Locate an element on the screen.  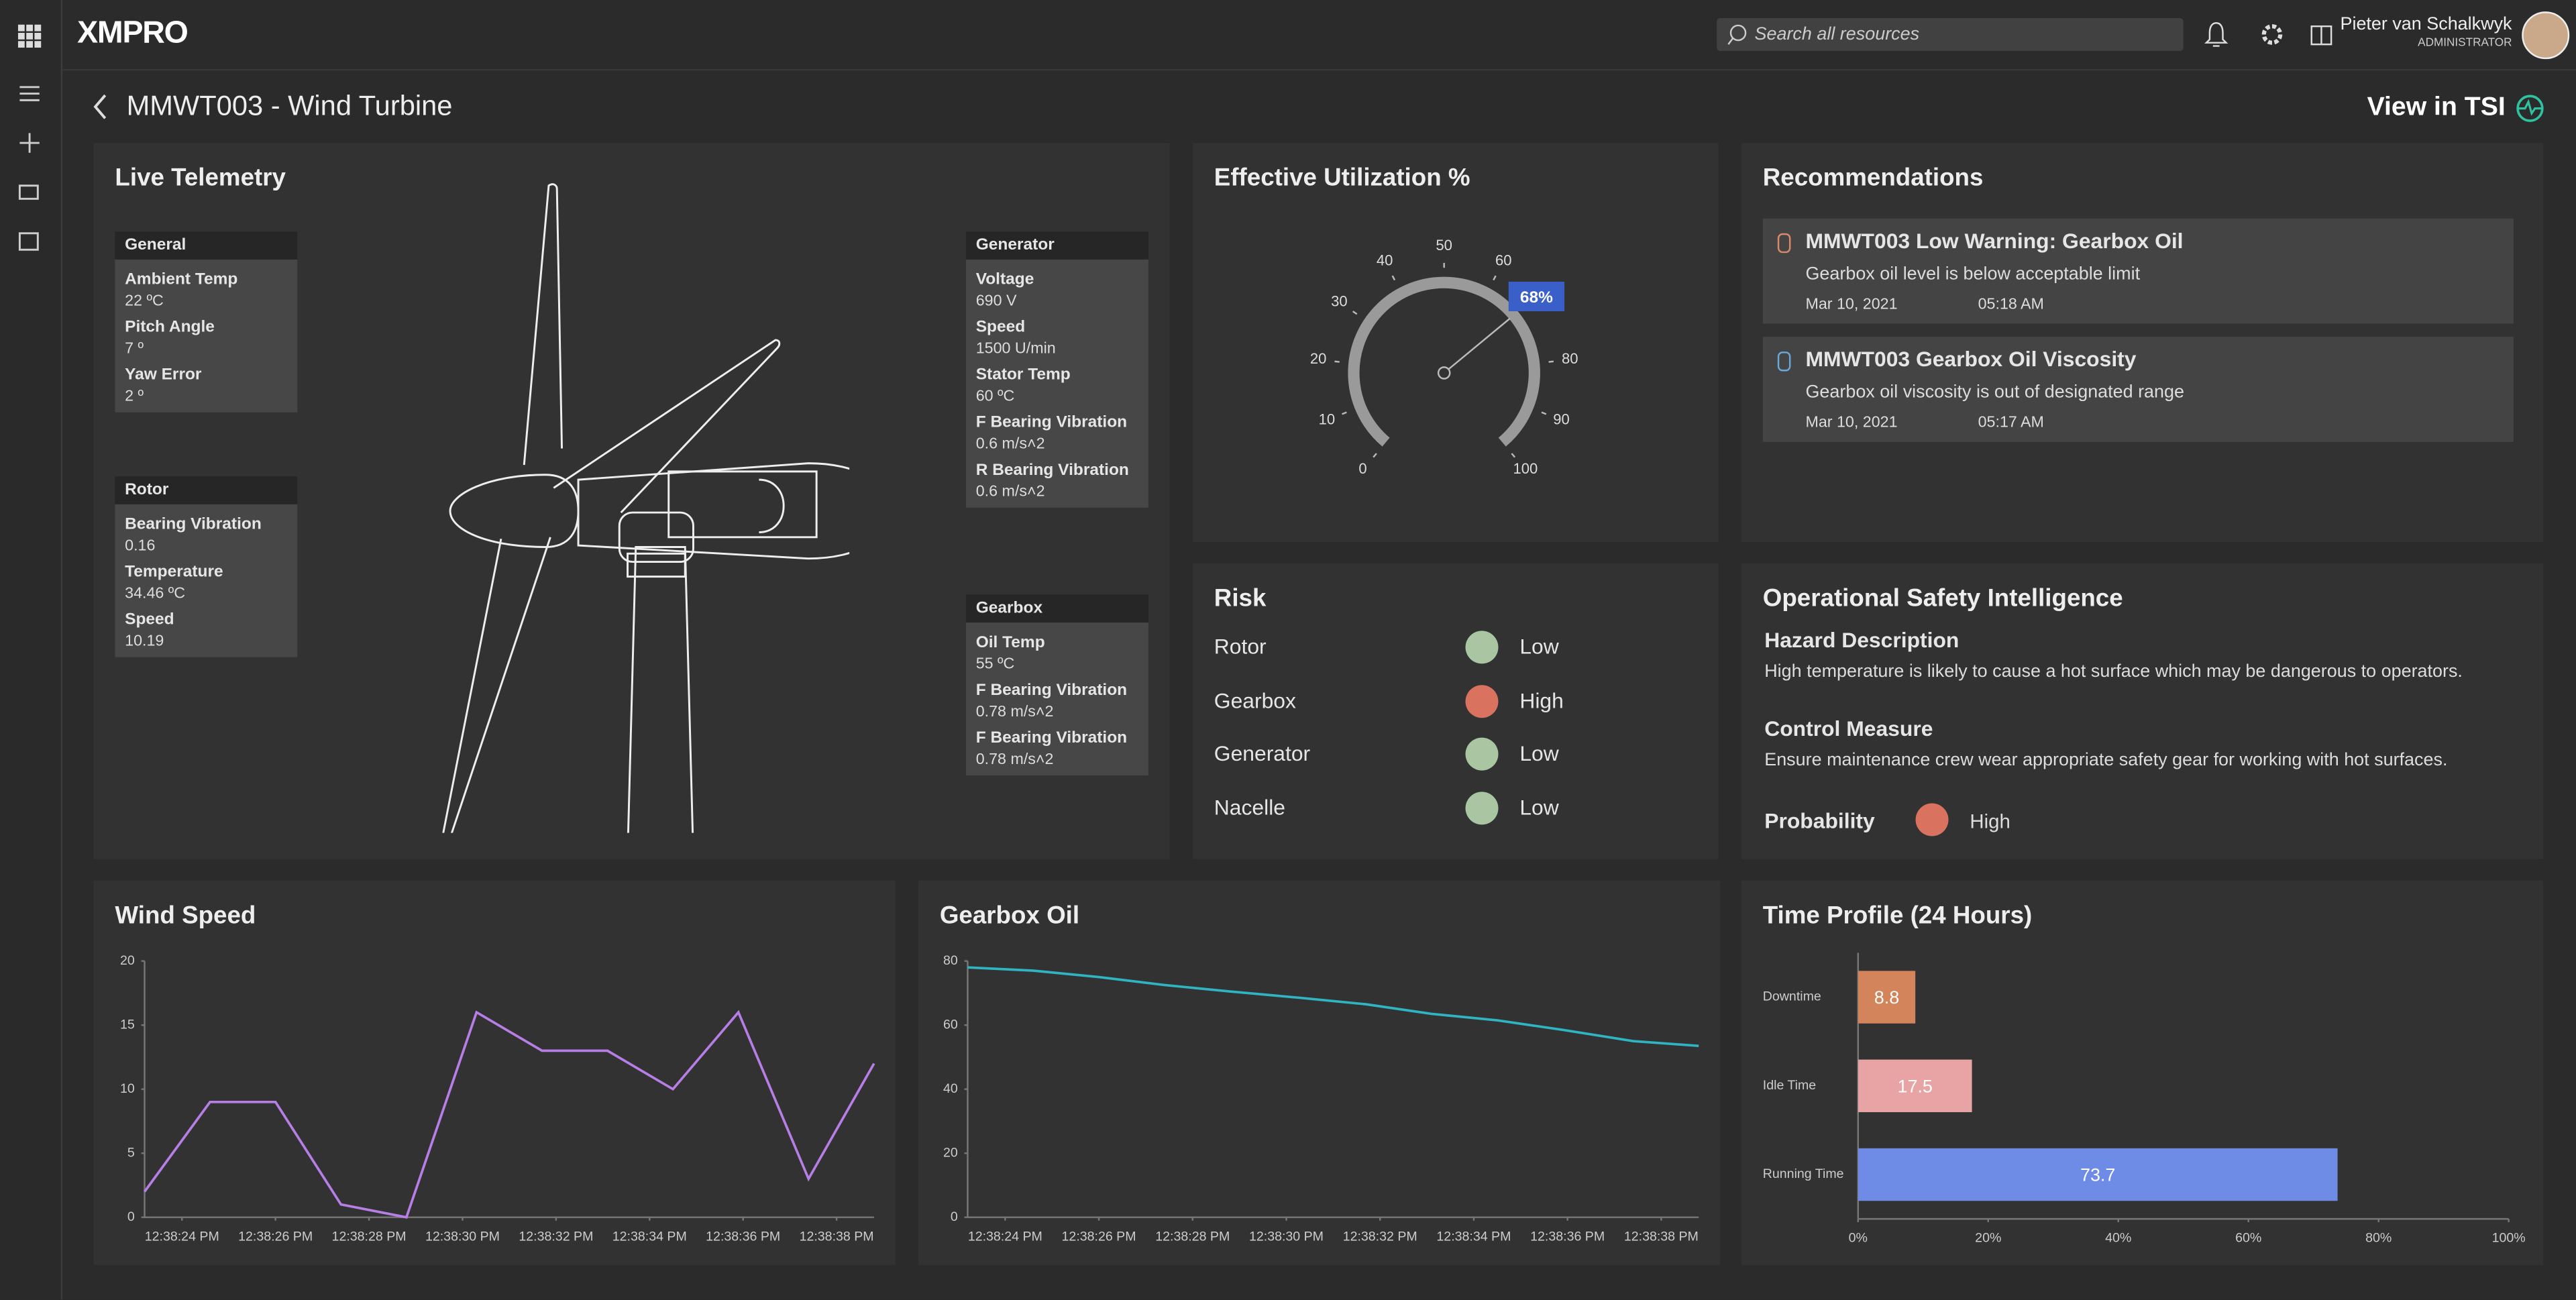
item-label: Bearing Vibration is located at coordinates (193, 524).